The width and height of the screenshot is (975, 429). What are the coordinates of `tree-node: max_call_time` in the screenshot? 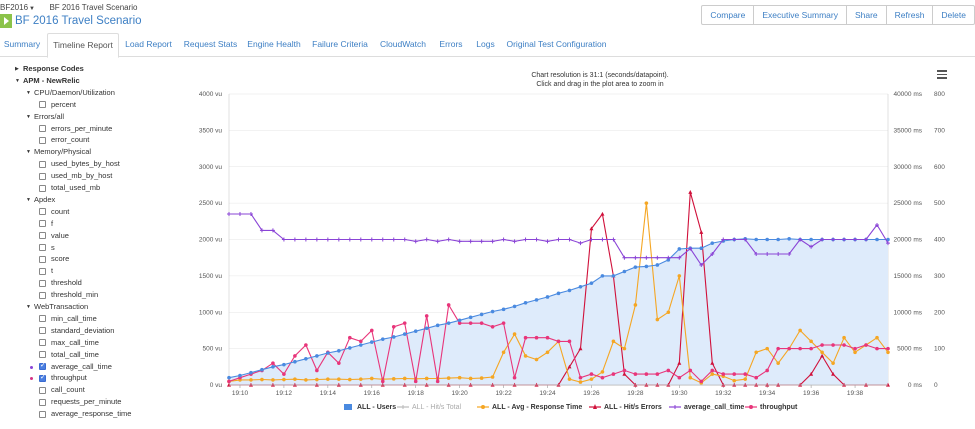 It's located at (69, 343).